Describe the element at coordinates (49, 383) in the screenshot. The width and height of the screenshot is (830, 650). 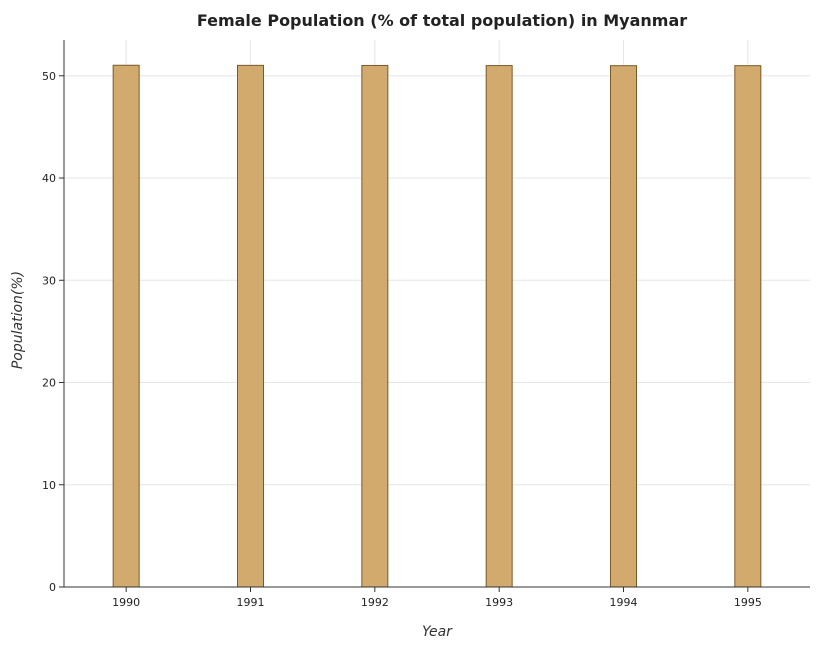
I see `y-tick-label: 20` at that location.